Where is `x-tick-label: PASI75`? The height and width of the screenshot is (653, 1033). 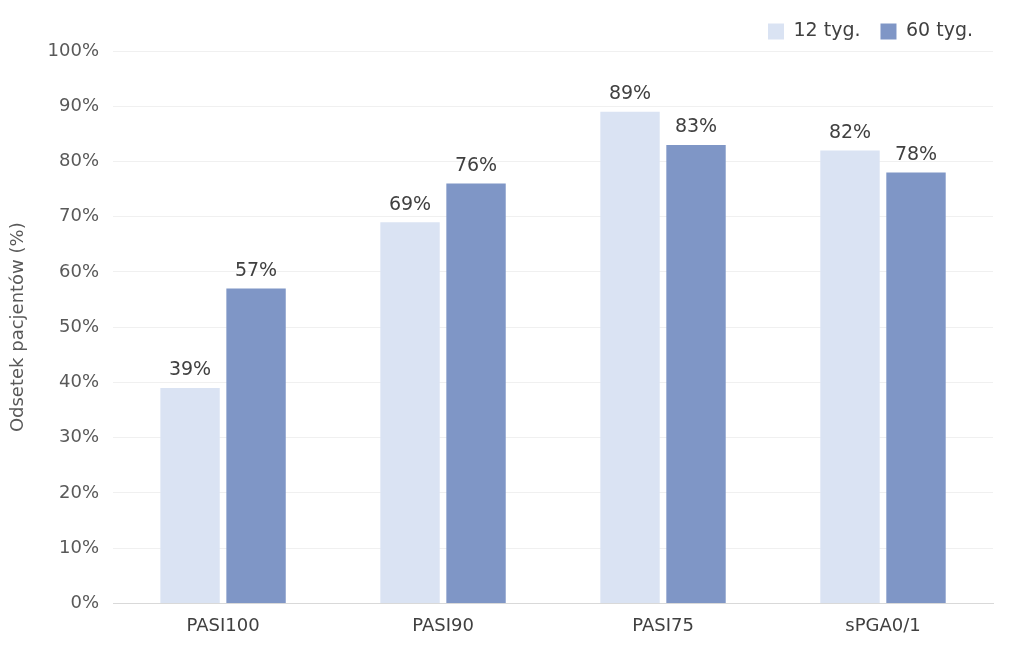
x-tick-label: PASI75 is located at coordinates (663, 624).